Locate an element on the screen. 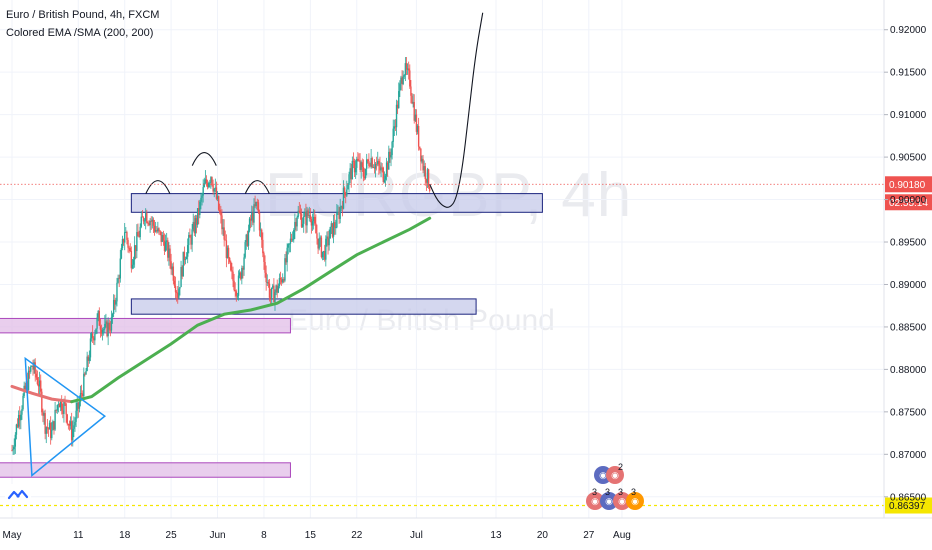 The image size is (932, 550). economic-events: ◉ ◉ 2 ◉ 3 ◉ 3 ◉ 3 ◉ 3 is located at coordinates (616, 491).